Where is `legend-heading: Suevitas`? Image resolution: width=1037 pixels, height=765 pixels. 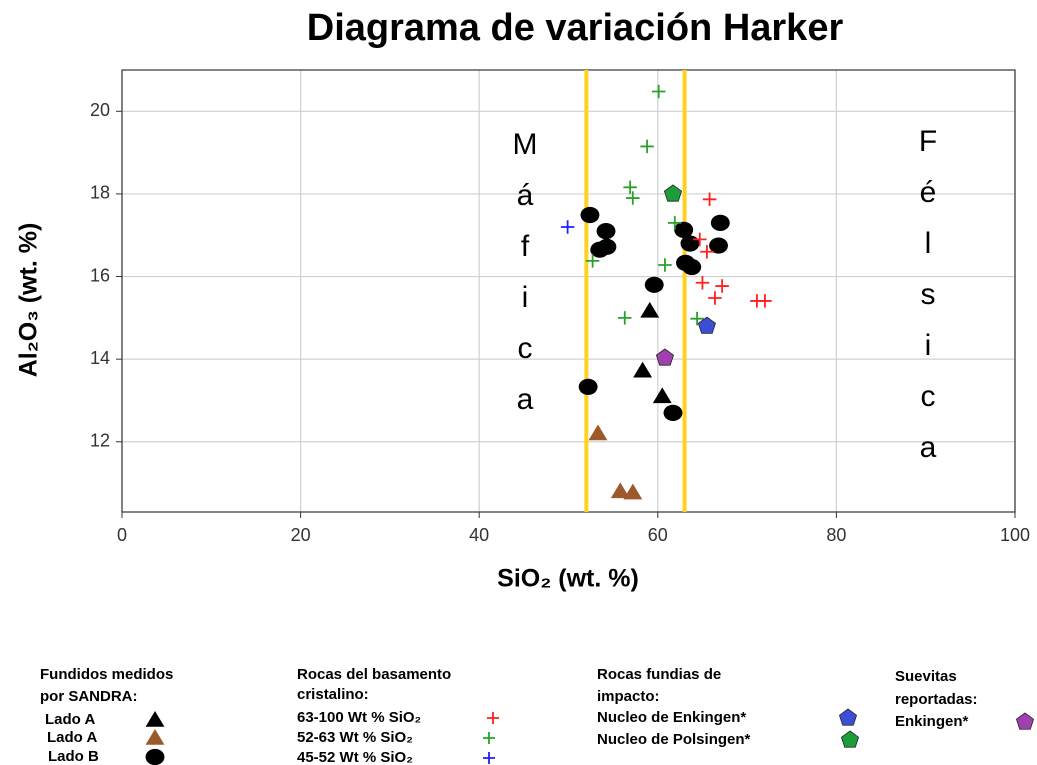
legend-heading: Suevitas is located at coordinates (926, 676).